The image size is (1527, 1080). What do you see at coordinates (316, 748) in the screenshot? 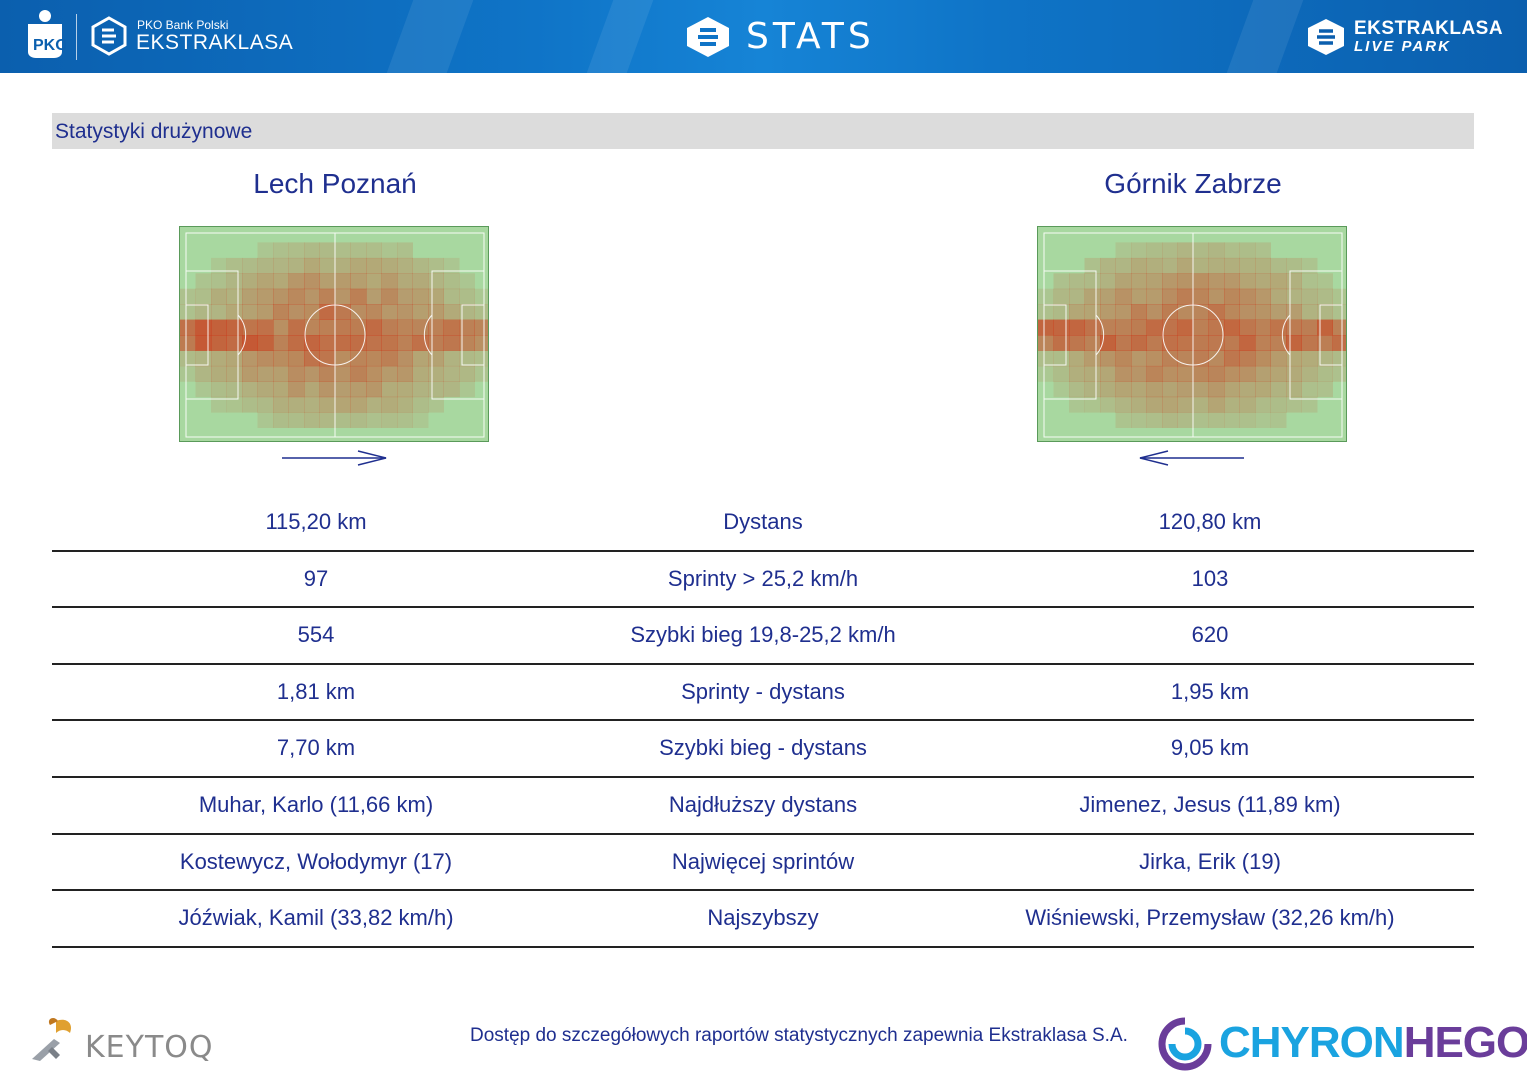
I see `home-value: 7,70 km` at bounding box center [316, 748].